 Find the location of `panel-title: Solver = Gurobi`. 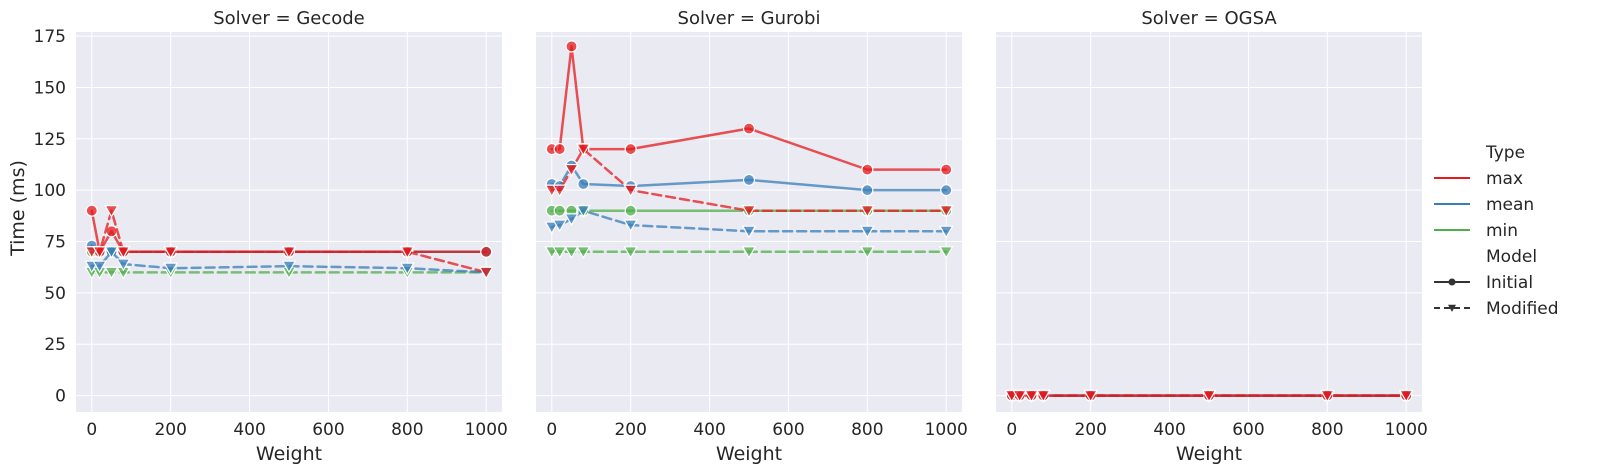

panel-title: Solver = Gurobi is located at coordinates (749, 18).